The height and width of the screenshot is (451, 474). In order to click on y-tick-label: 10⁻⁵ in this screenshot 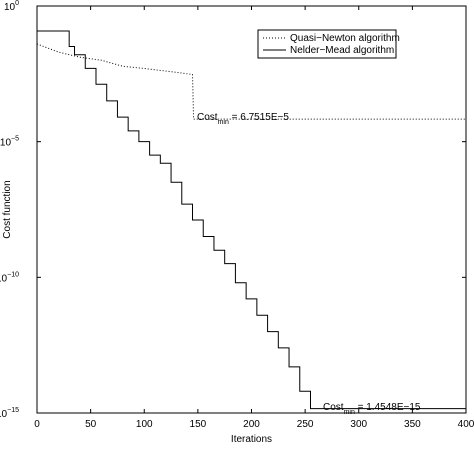, I will do `click(9, 142)`.